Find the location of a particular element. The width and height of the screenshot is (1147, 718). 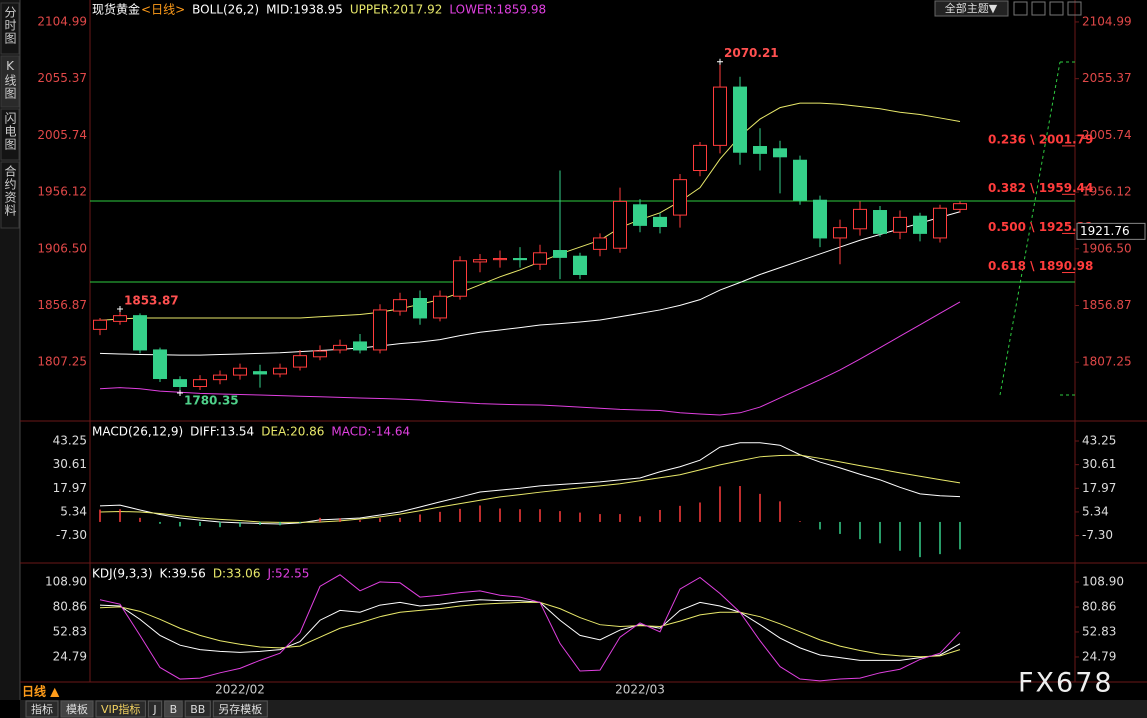

window-icons is located at coordinates (1047, 8).